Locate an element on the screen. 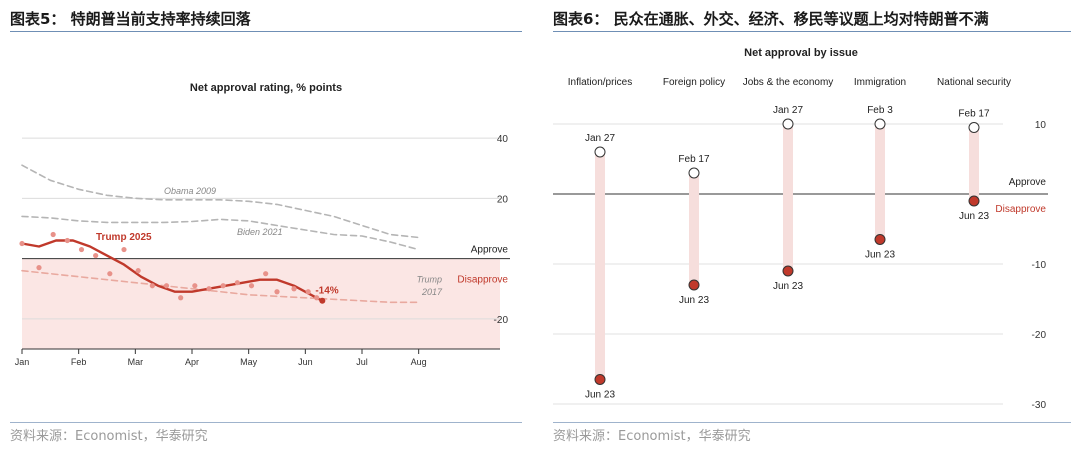  chart-title: Net approval by issue is located at coordinates (801, 53).